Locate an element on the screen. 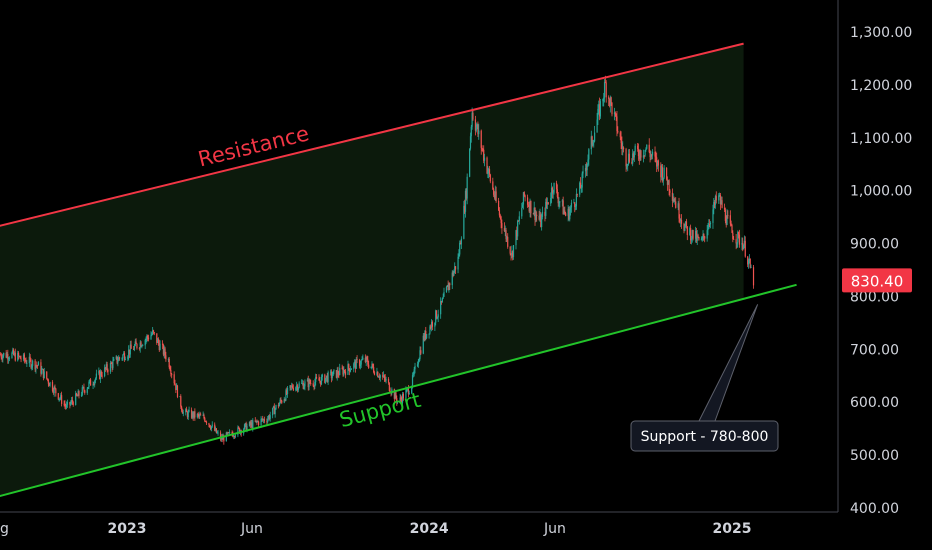  x-tick-label: Jun is located at coordinates (251, 529).